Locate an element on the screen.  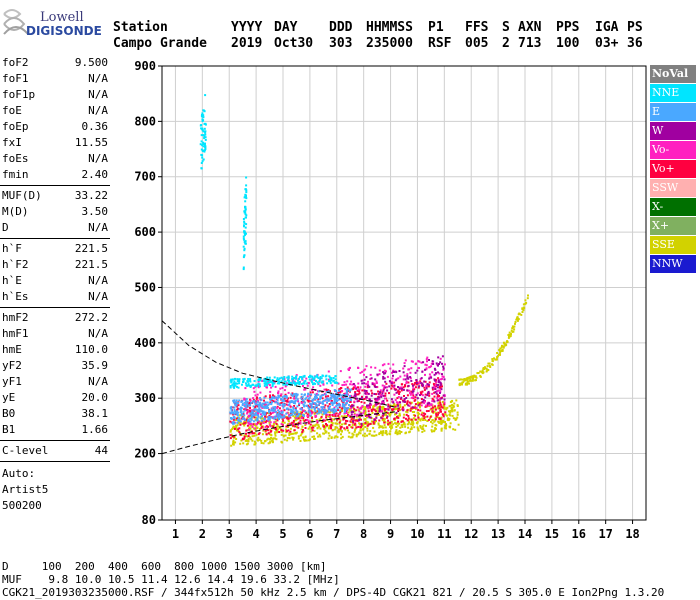
legend-item-nne: NNE is located at coordinates (673, 93).